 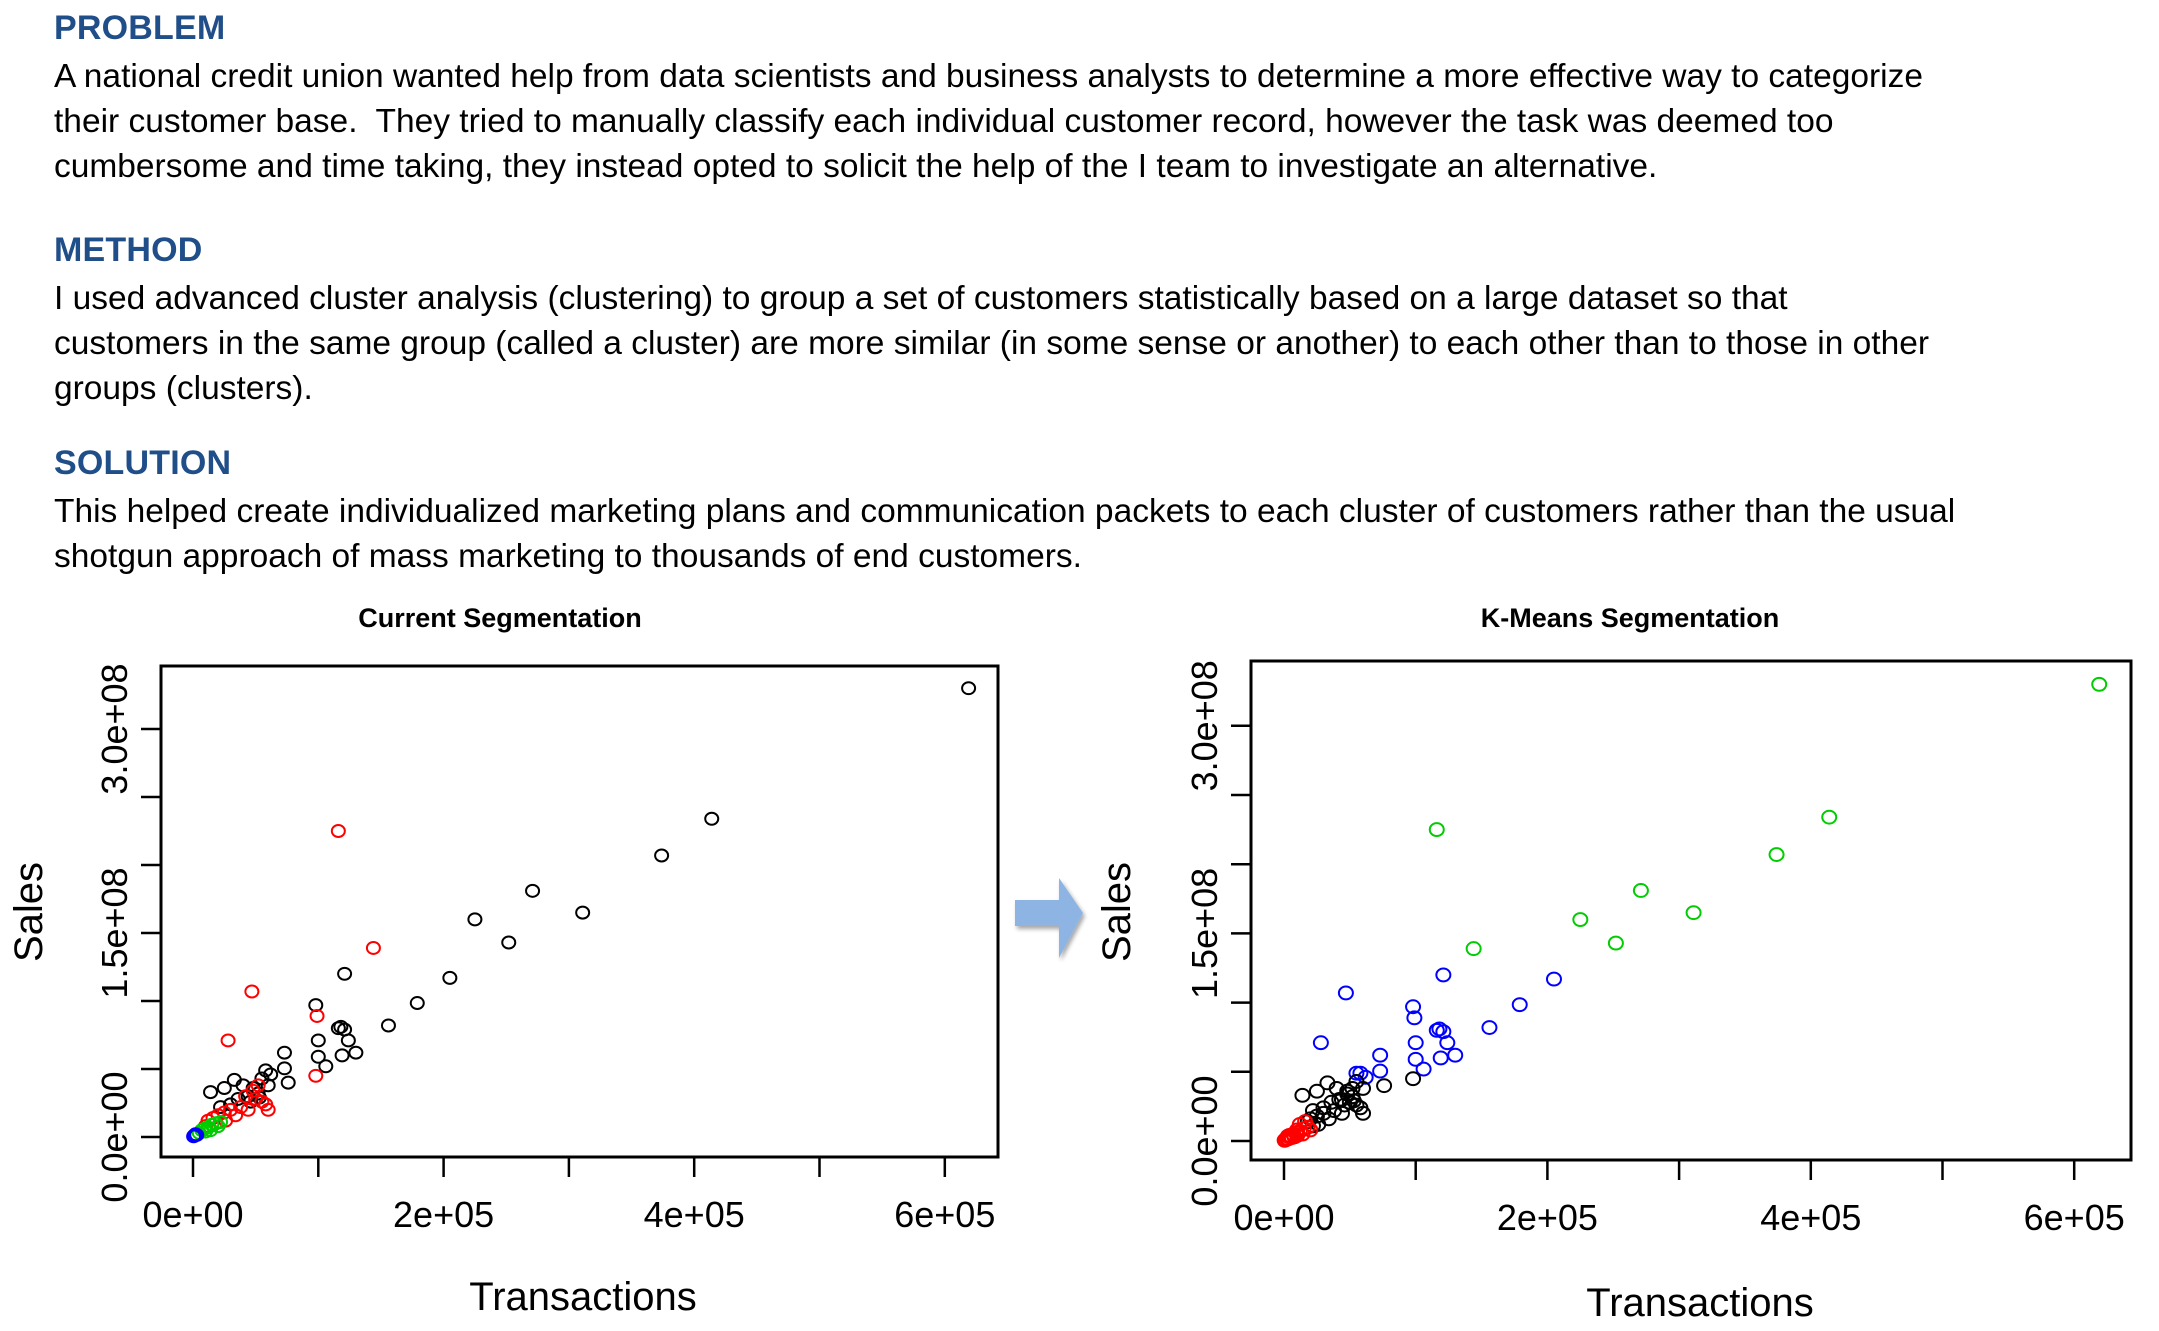 I want to click on chart-title: K-Means Segmentation, so click(x=1630, y=618).